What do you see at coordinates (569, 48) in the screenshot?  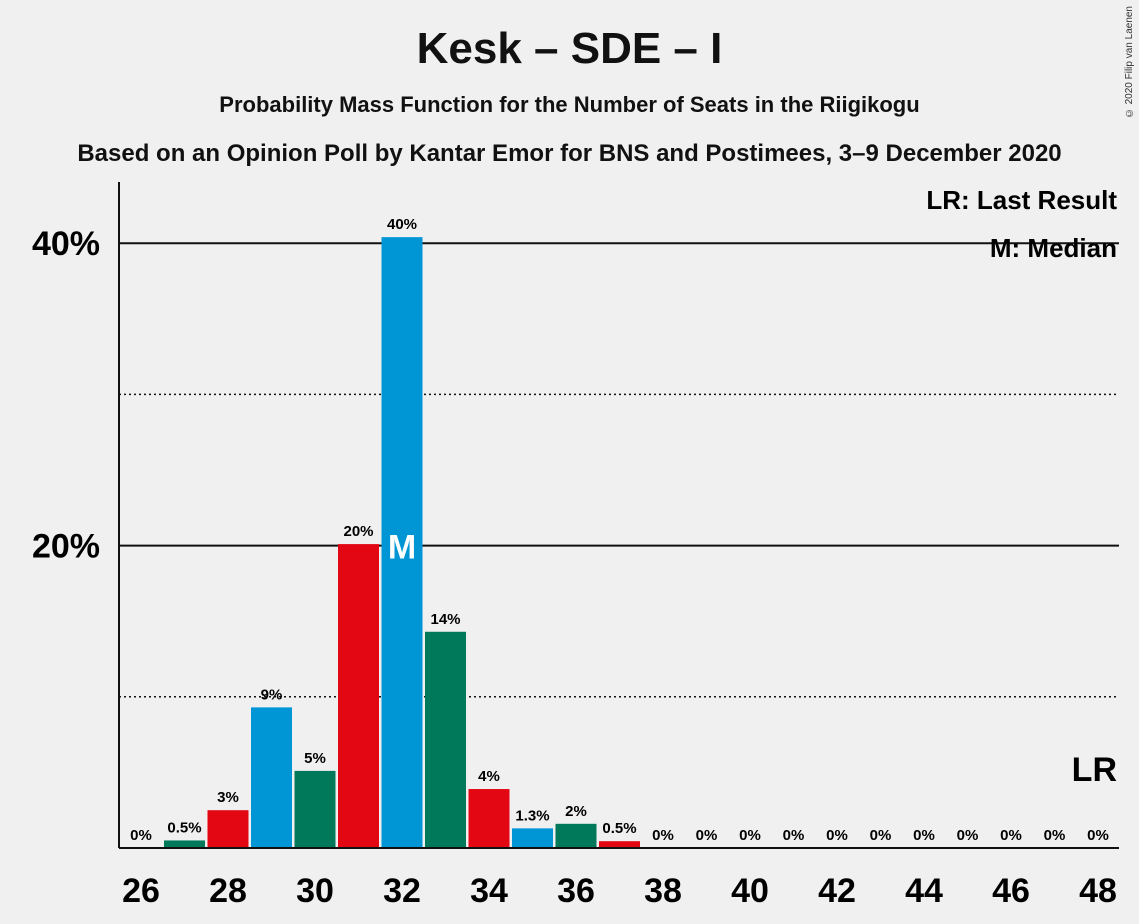 I see `chart-title: Kesk – SDE – I` at bounding box center [569, 48].